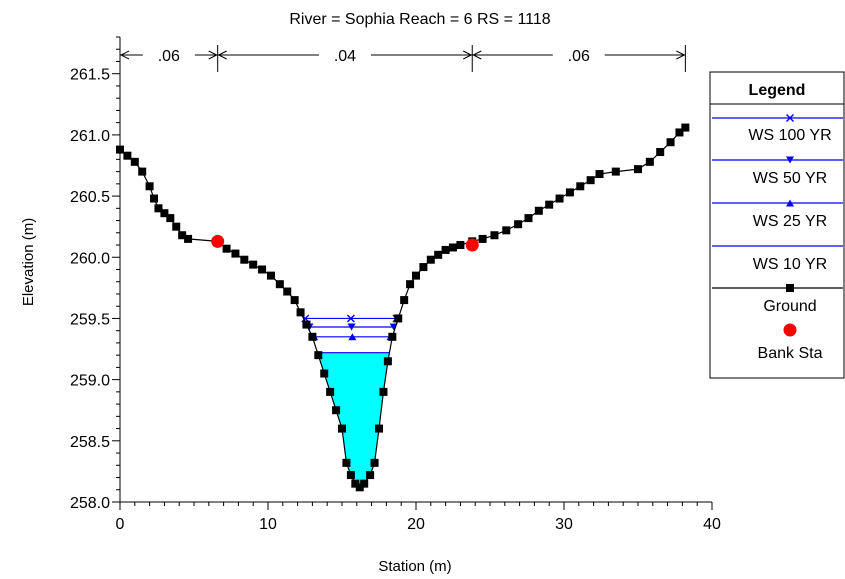  I want to click on x-axis-label: Station (m), so click(414, 566).